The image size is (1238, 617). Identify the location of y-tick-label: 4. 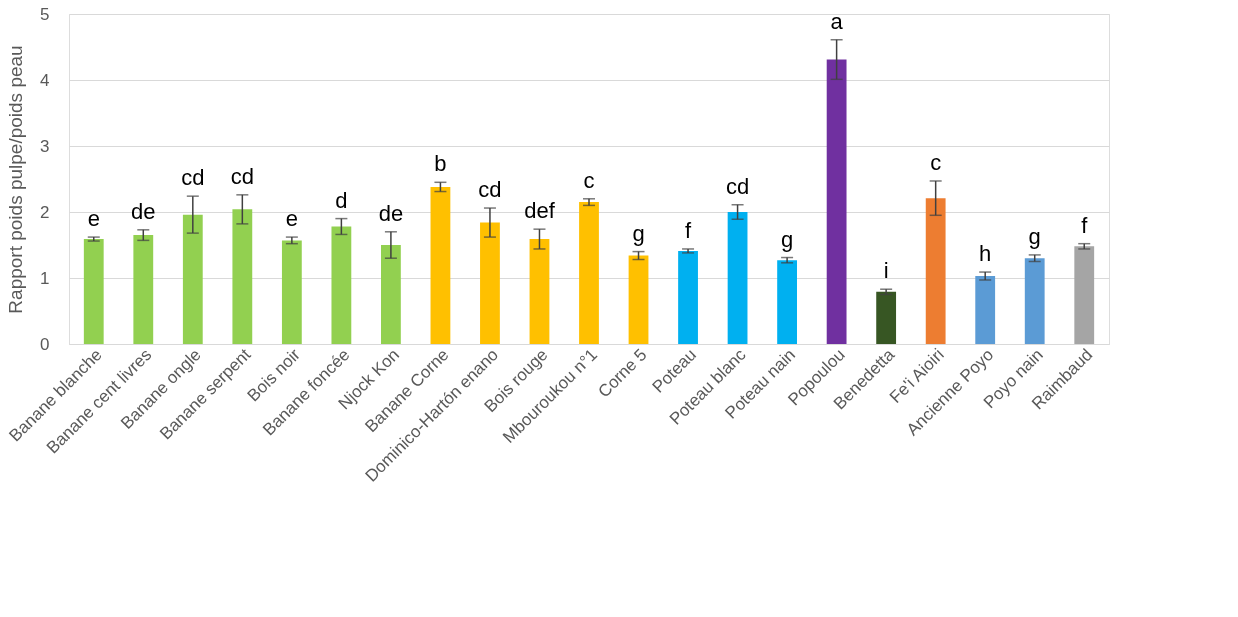
(45, 80).